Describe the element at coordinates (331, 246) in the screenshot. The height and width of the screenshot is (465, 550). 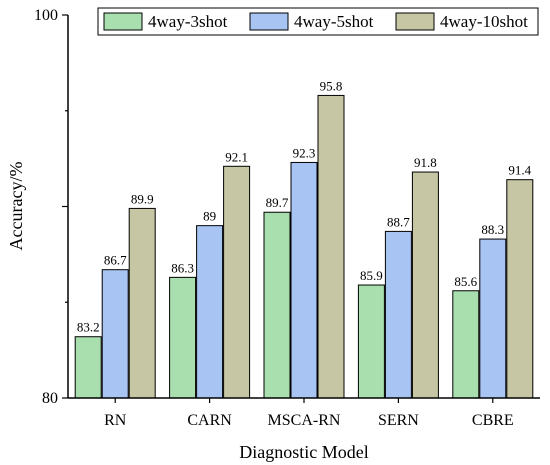
I see `bar-msca-rn-4way-10shot` at that location.